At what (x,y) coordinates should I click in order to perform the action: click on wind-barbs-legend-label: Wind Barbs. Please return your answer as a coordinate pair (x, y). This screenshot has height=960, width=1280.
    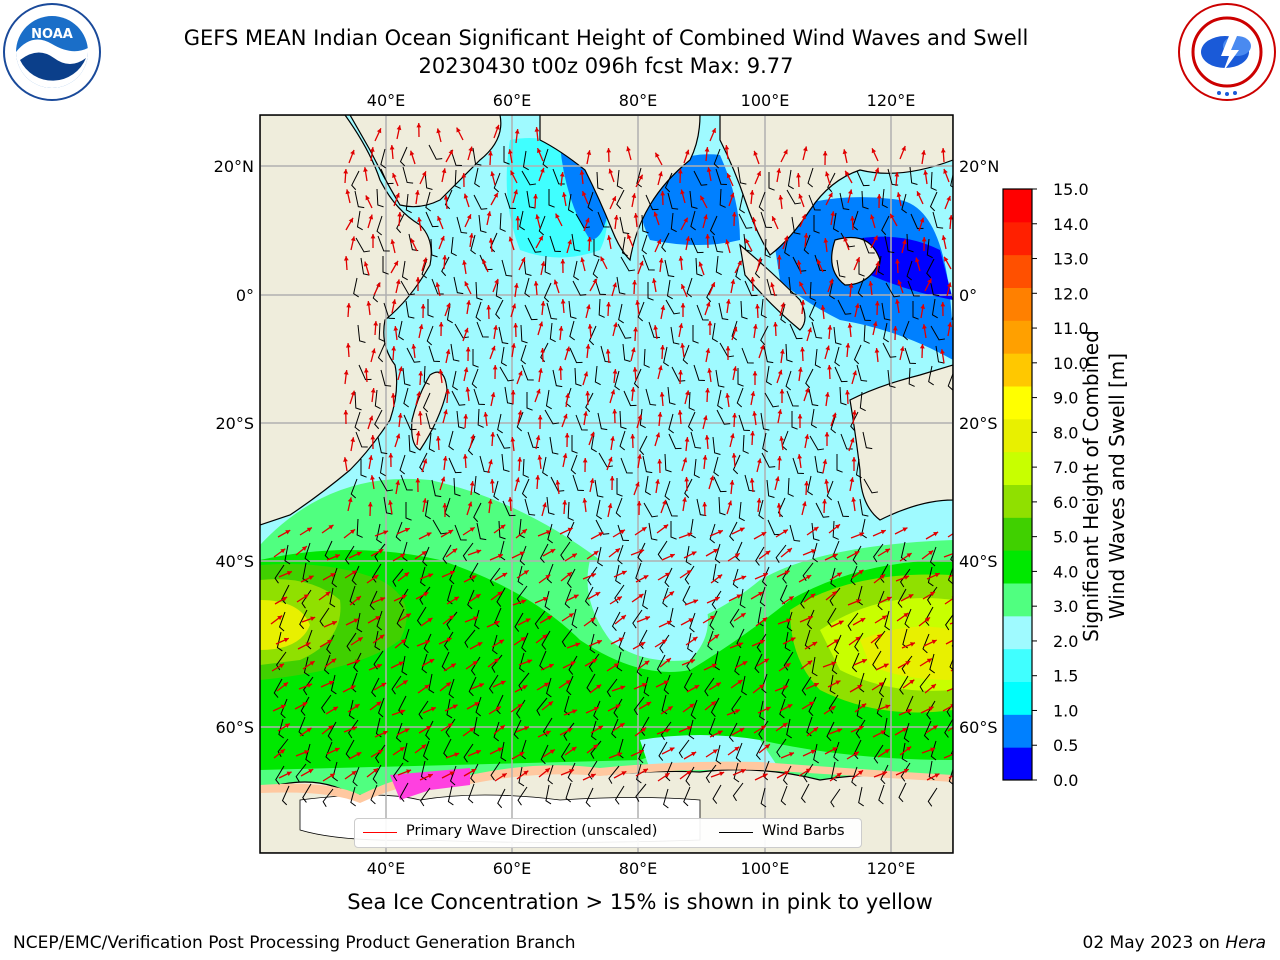
    Looking at the image, I should click on (803, 831).